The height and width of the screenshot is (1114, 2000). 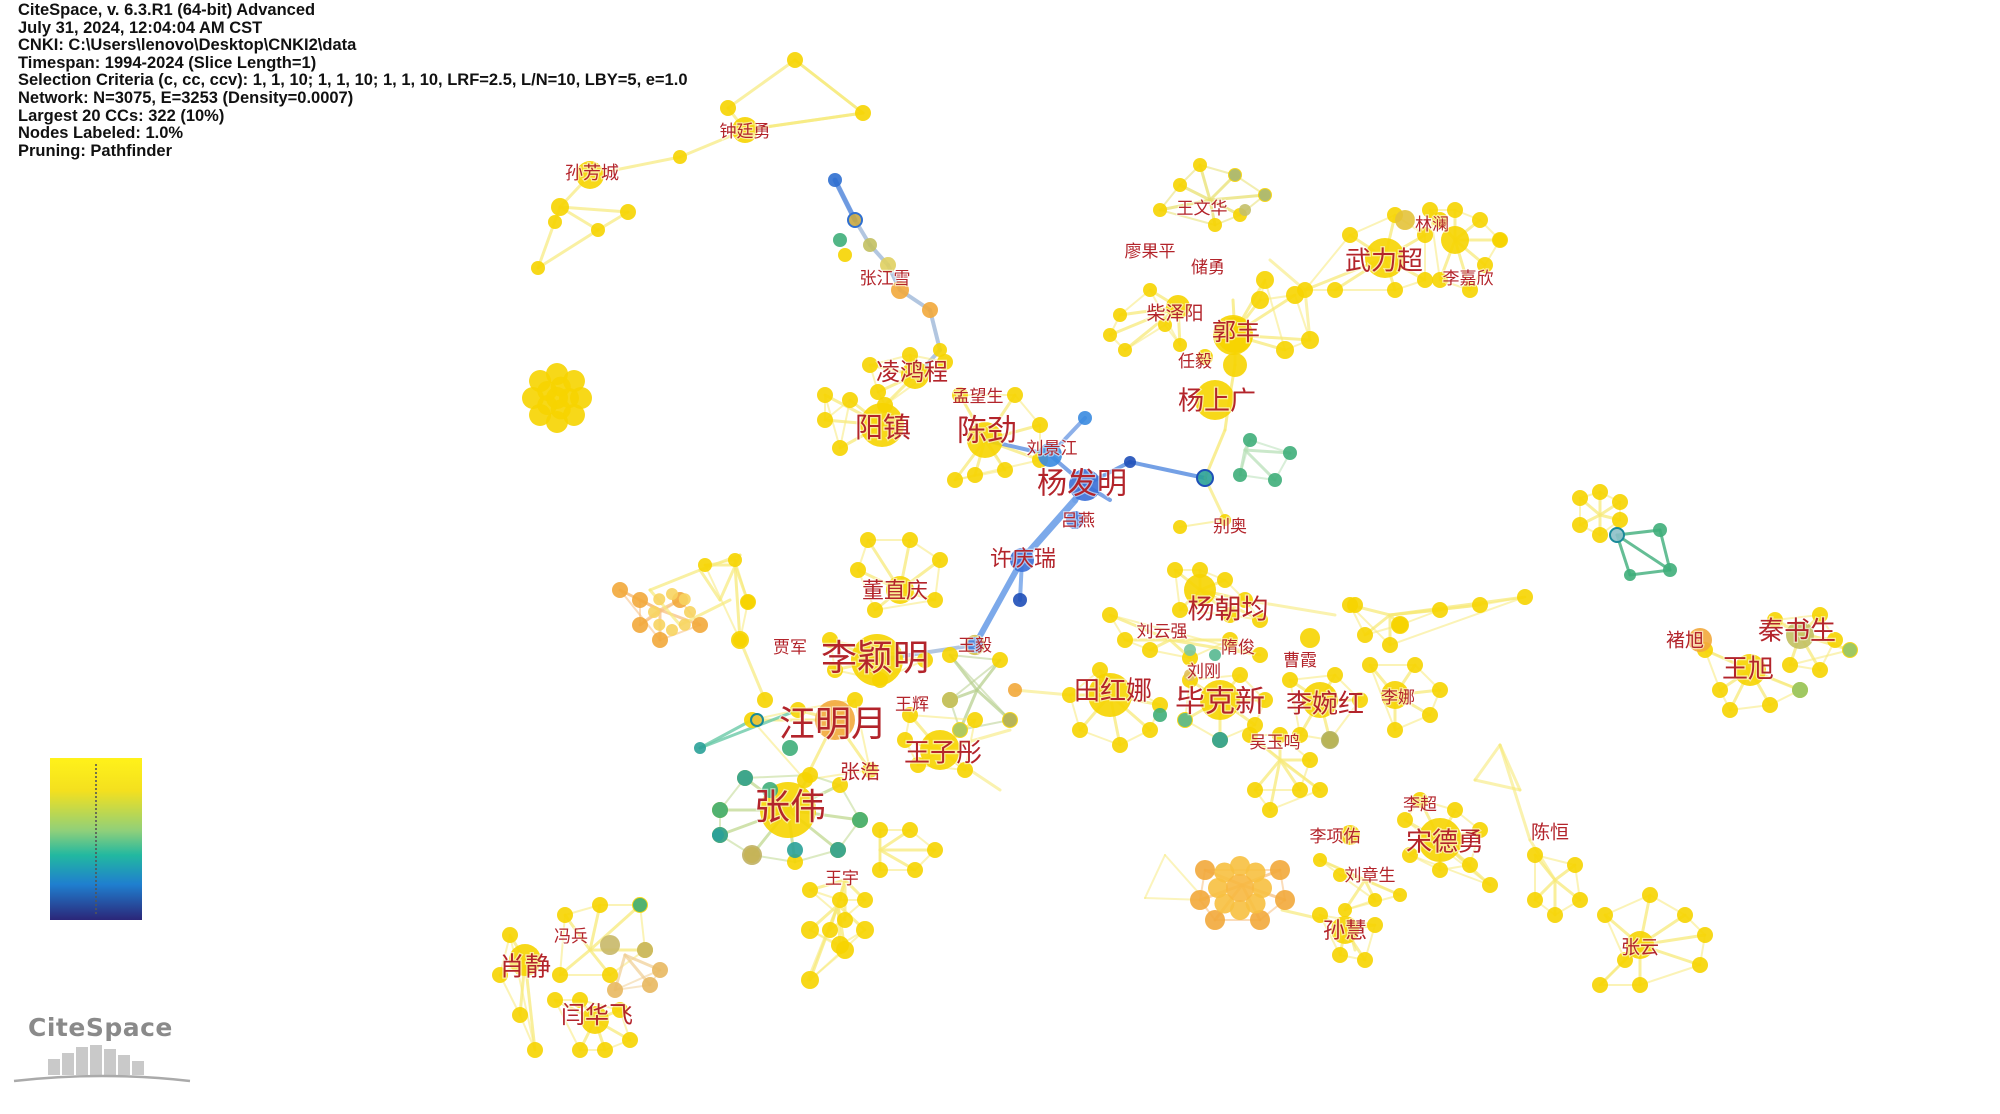 I want to click on author-label: 孙慧, so click(x=1345, y=932).